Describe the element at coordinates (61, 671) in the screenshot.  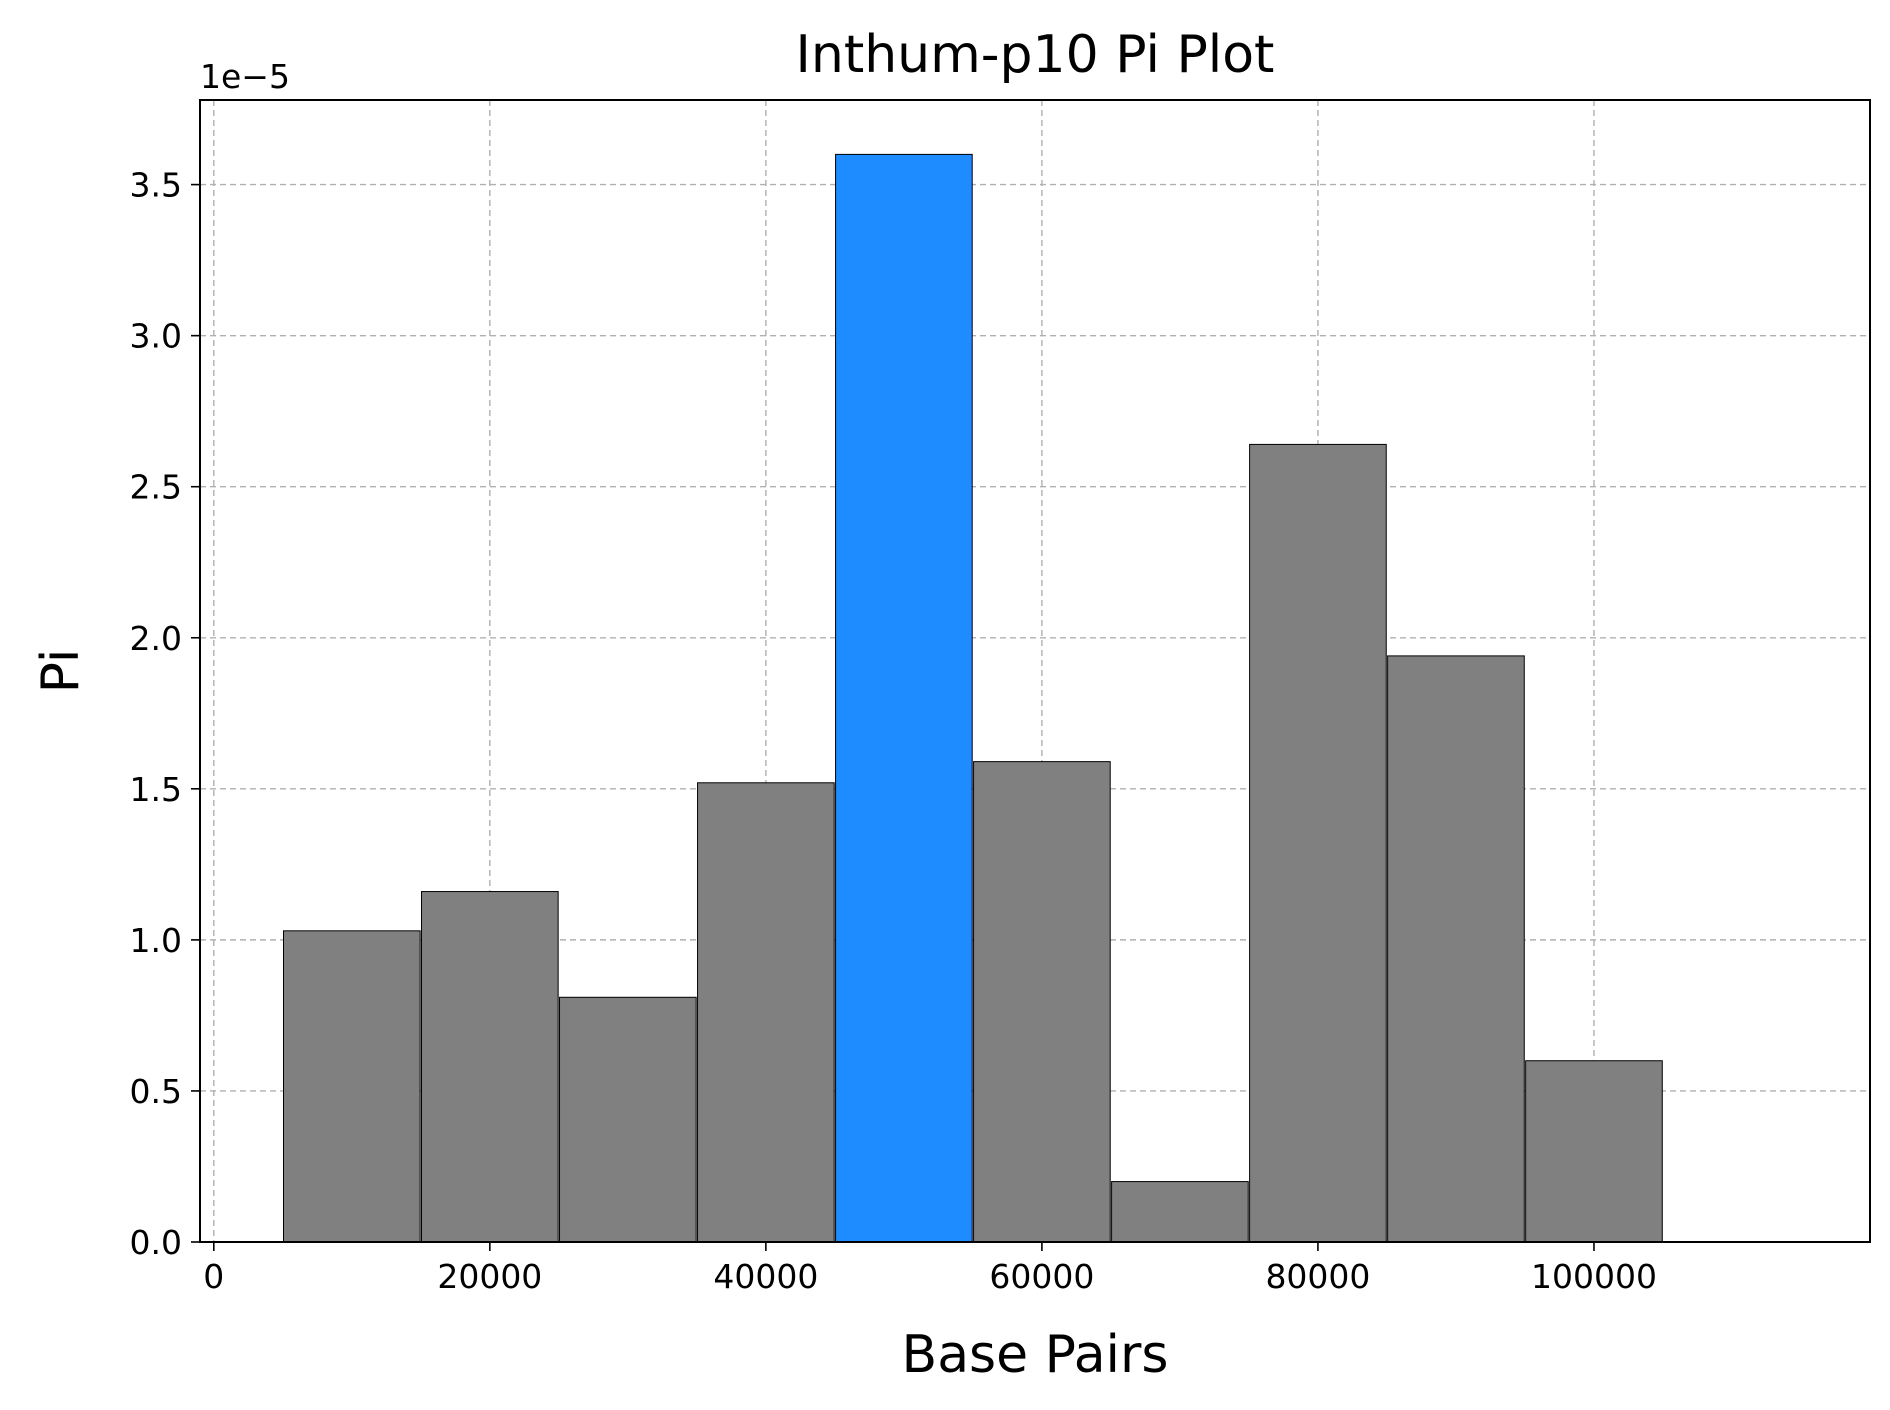
I see `y-axis-label: Pi` at that location.